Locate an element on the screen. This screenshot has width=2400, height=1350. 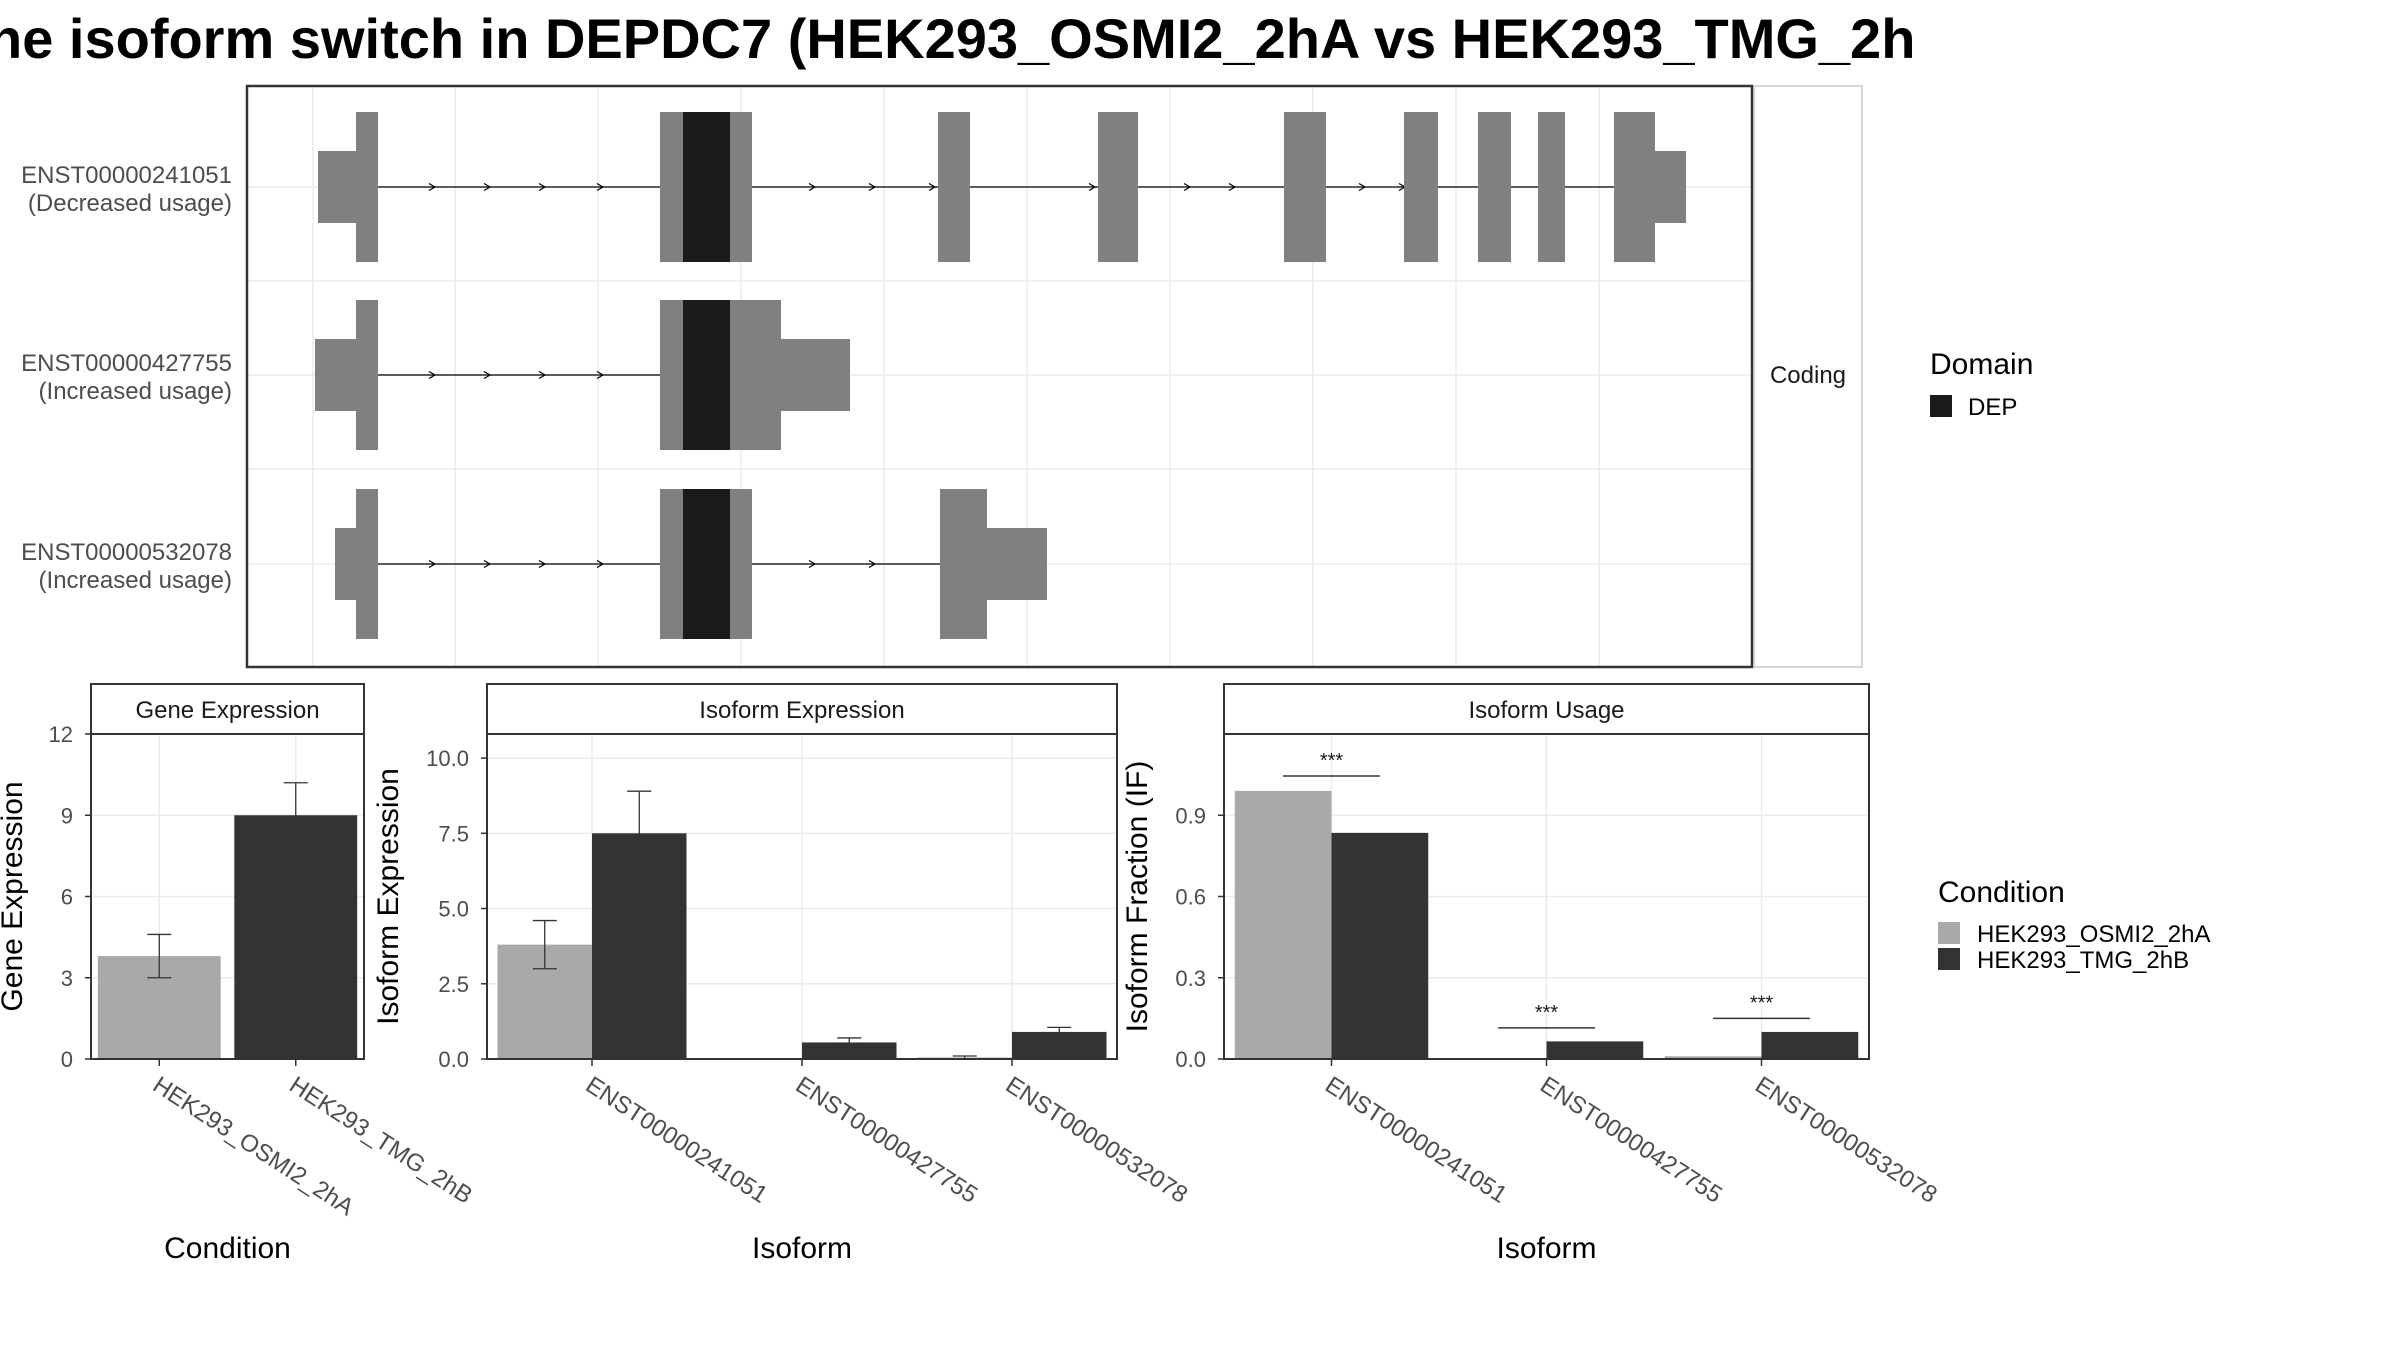
y-tick-label: 7.5 is located at coordinates (453, 833).